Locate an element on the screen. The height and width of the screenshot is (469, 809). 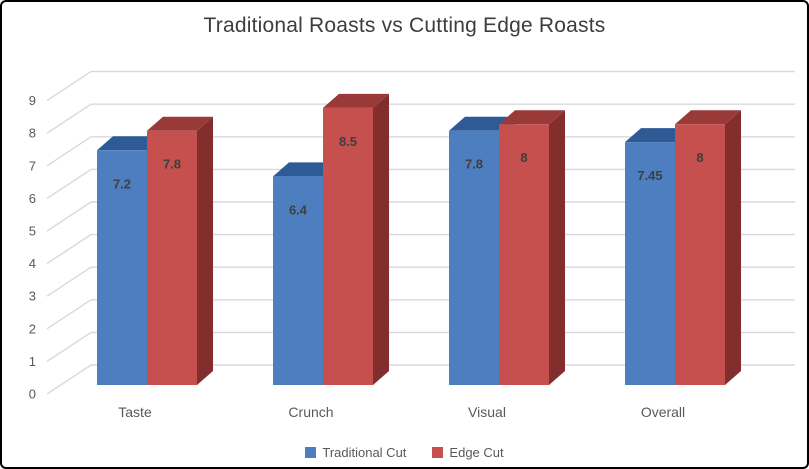
legend-swatch-traditional-cut-icon is located at coordinates (311, 452).